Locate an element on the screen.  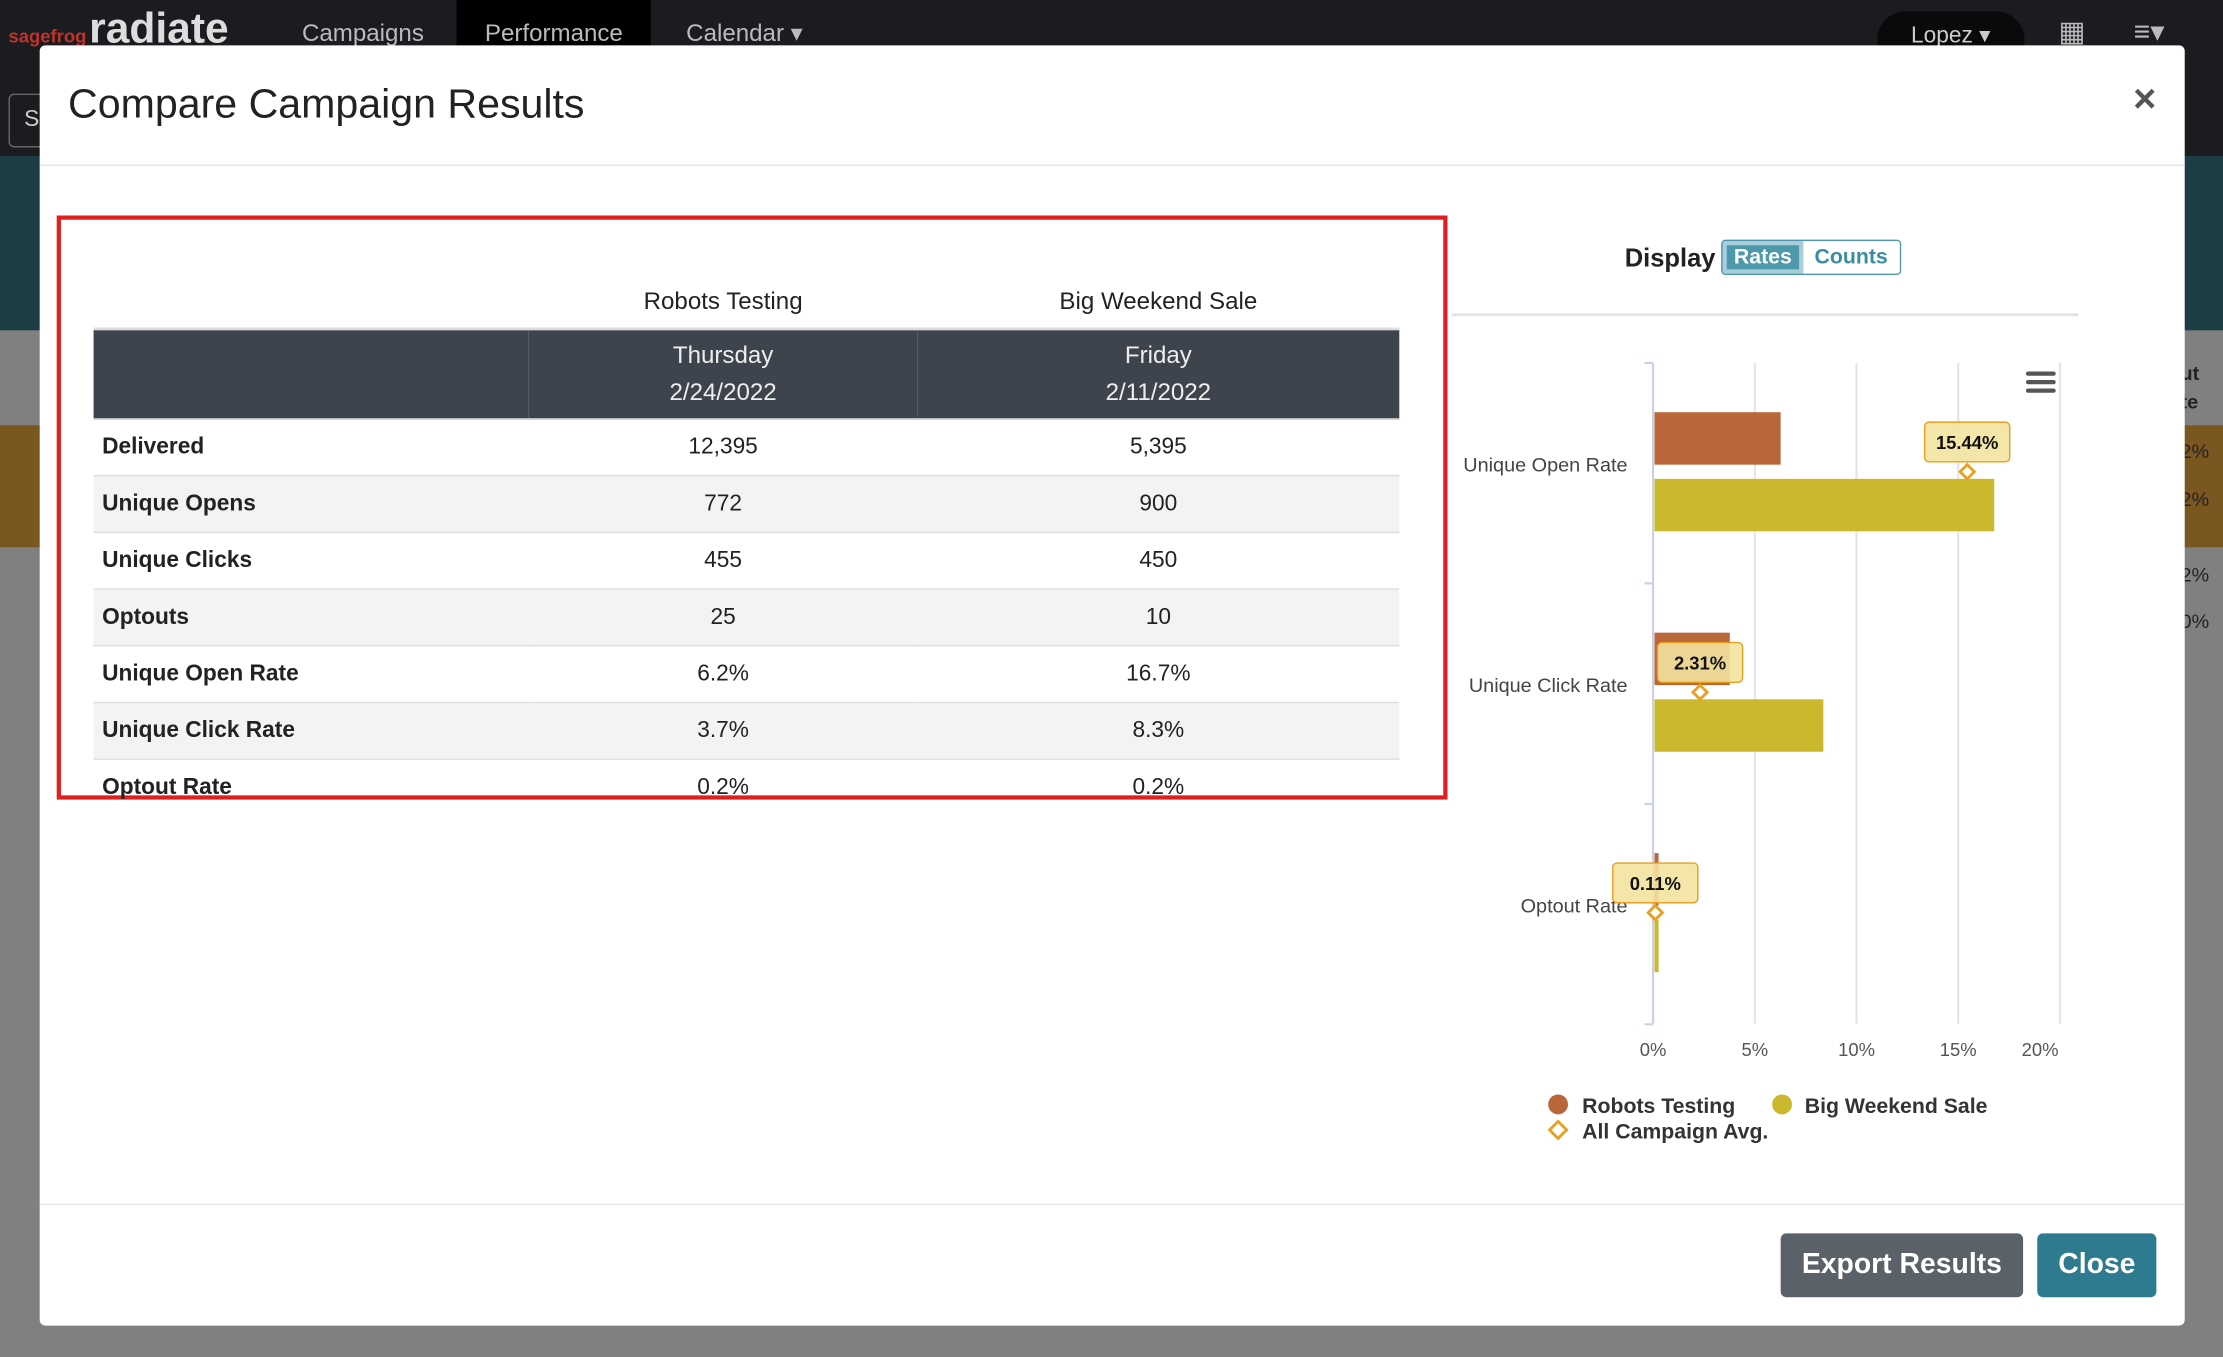
legend-label: Robots Testing is located at coordinates (1658, 1106).